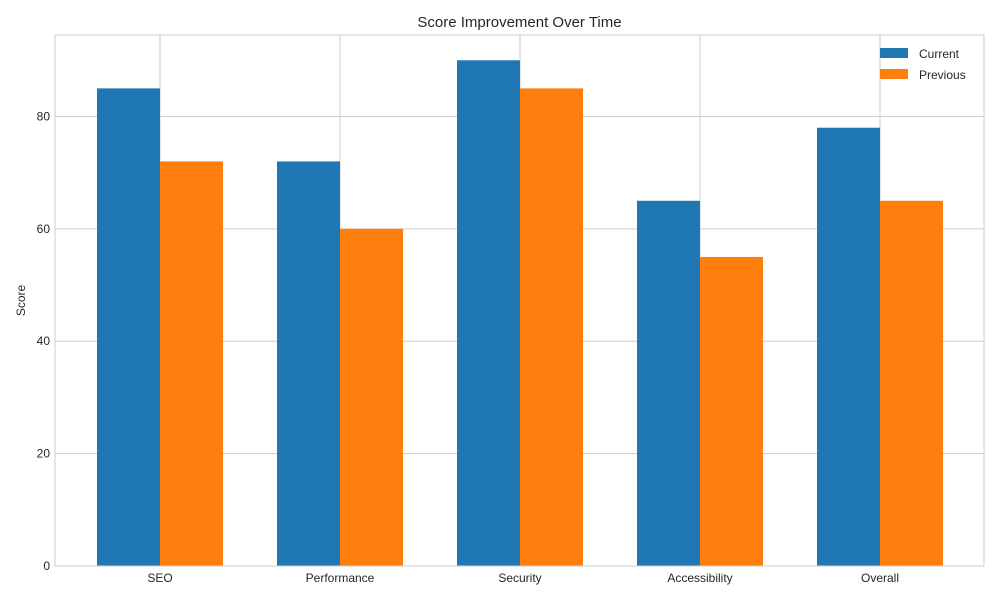  Describe the element at coordinates (159, 578) in the screenshot. I see `x-tick-label: SEO` at that location.